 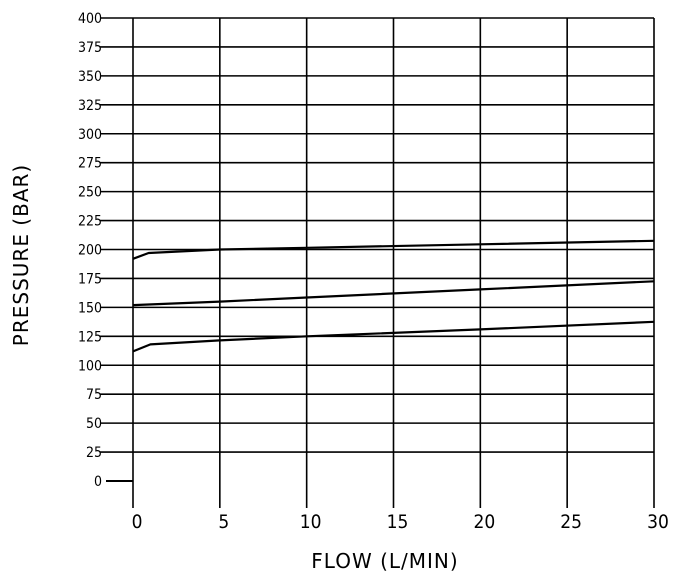 I want to click on y-tick-label: 350, so click(x=90, y=77).